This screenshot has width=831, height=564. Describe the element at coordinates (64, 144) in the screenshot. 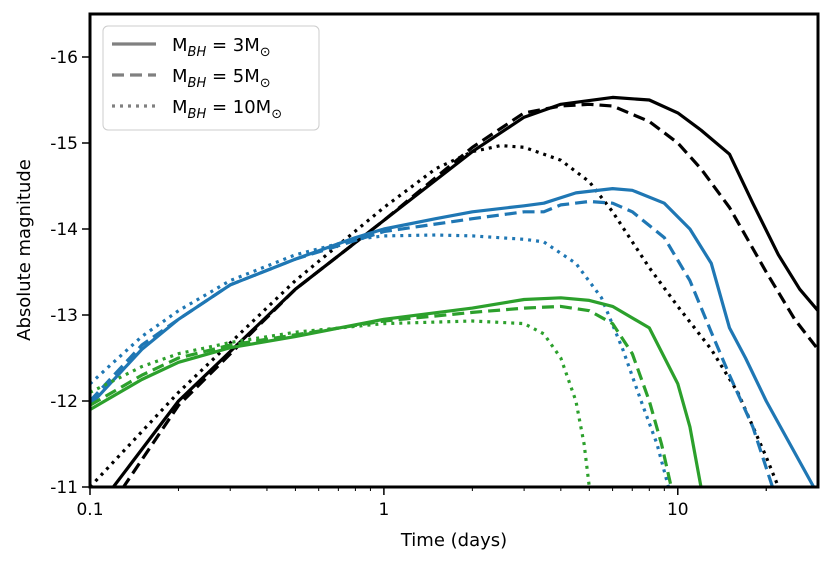

I see `y-tick-label: -15` at that location.